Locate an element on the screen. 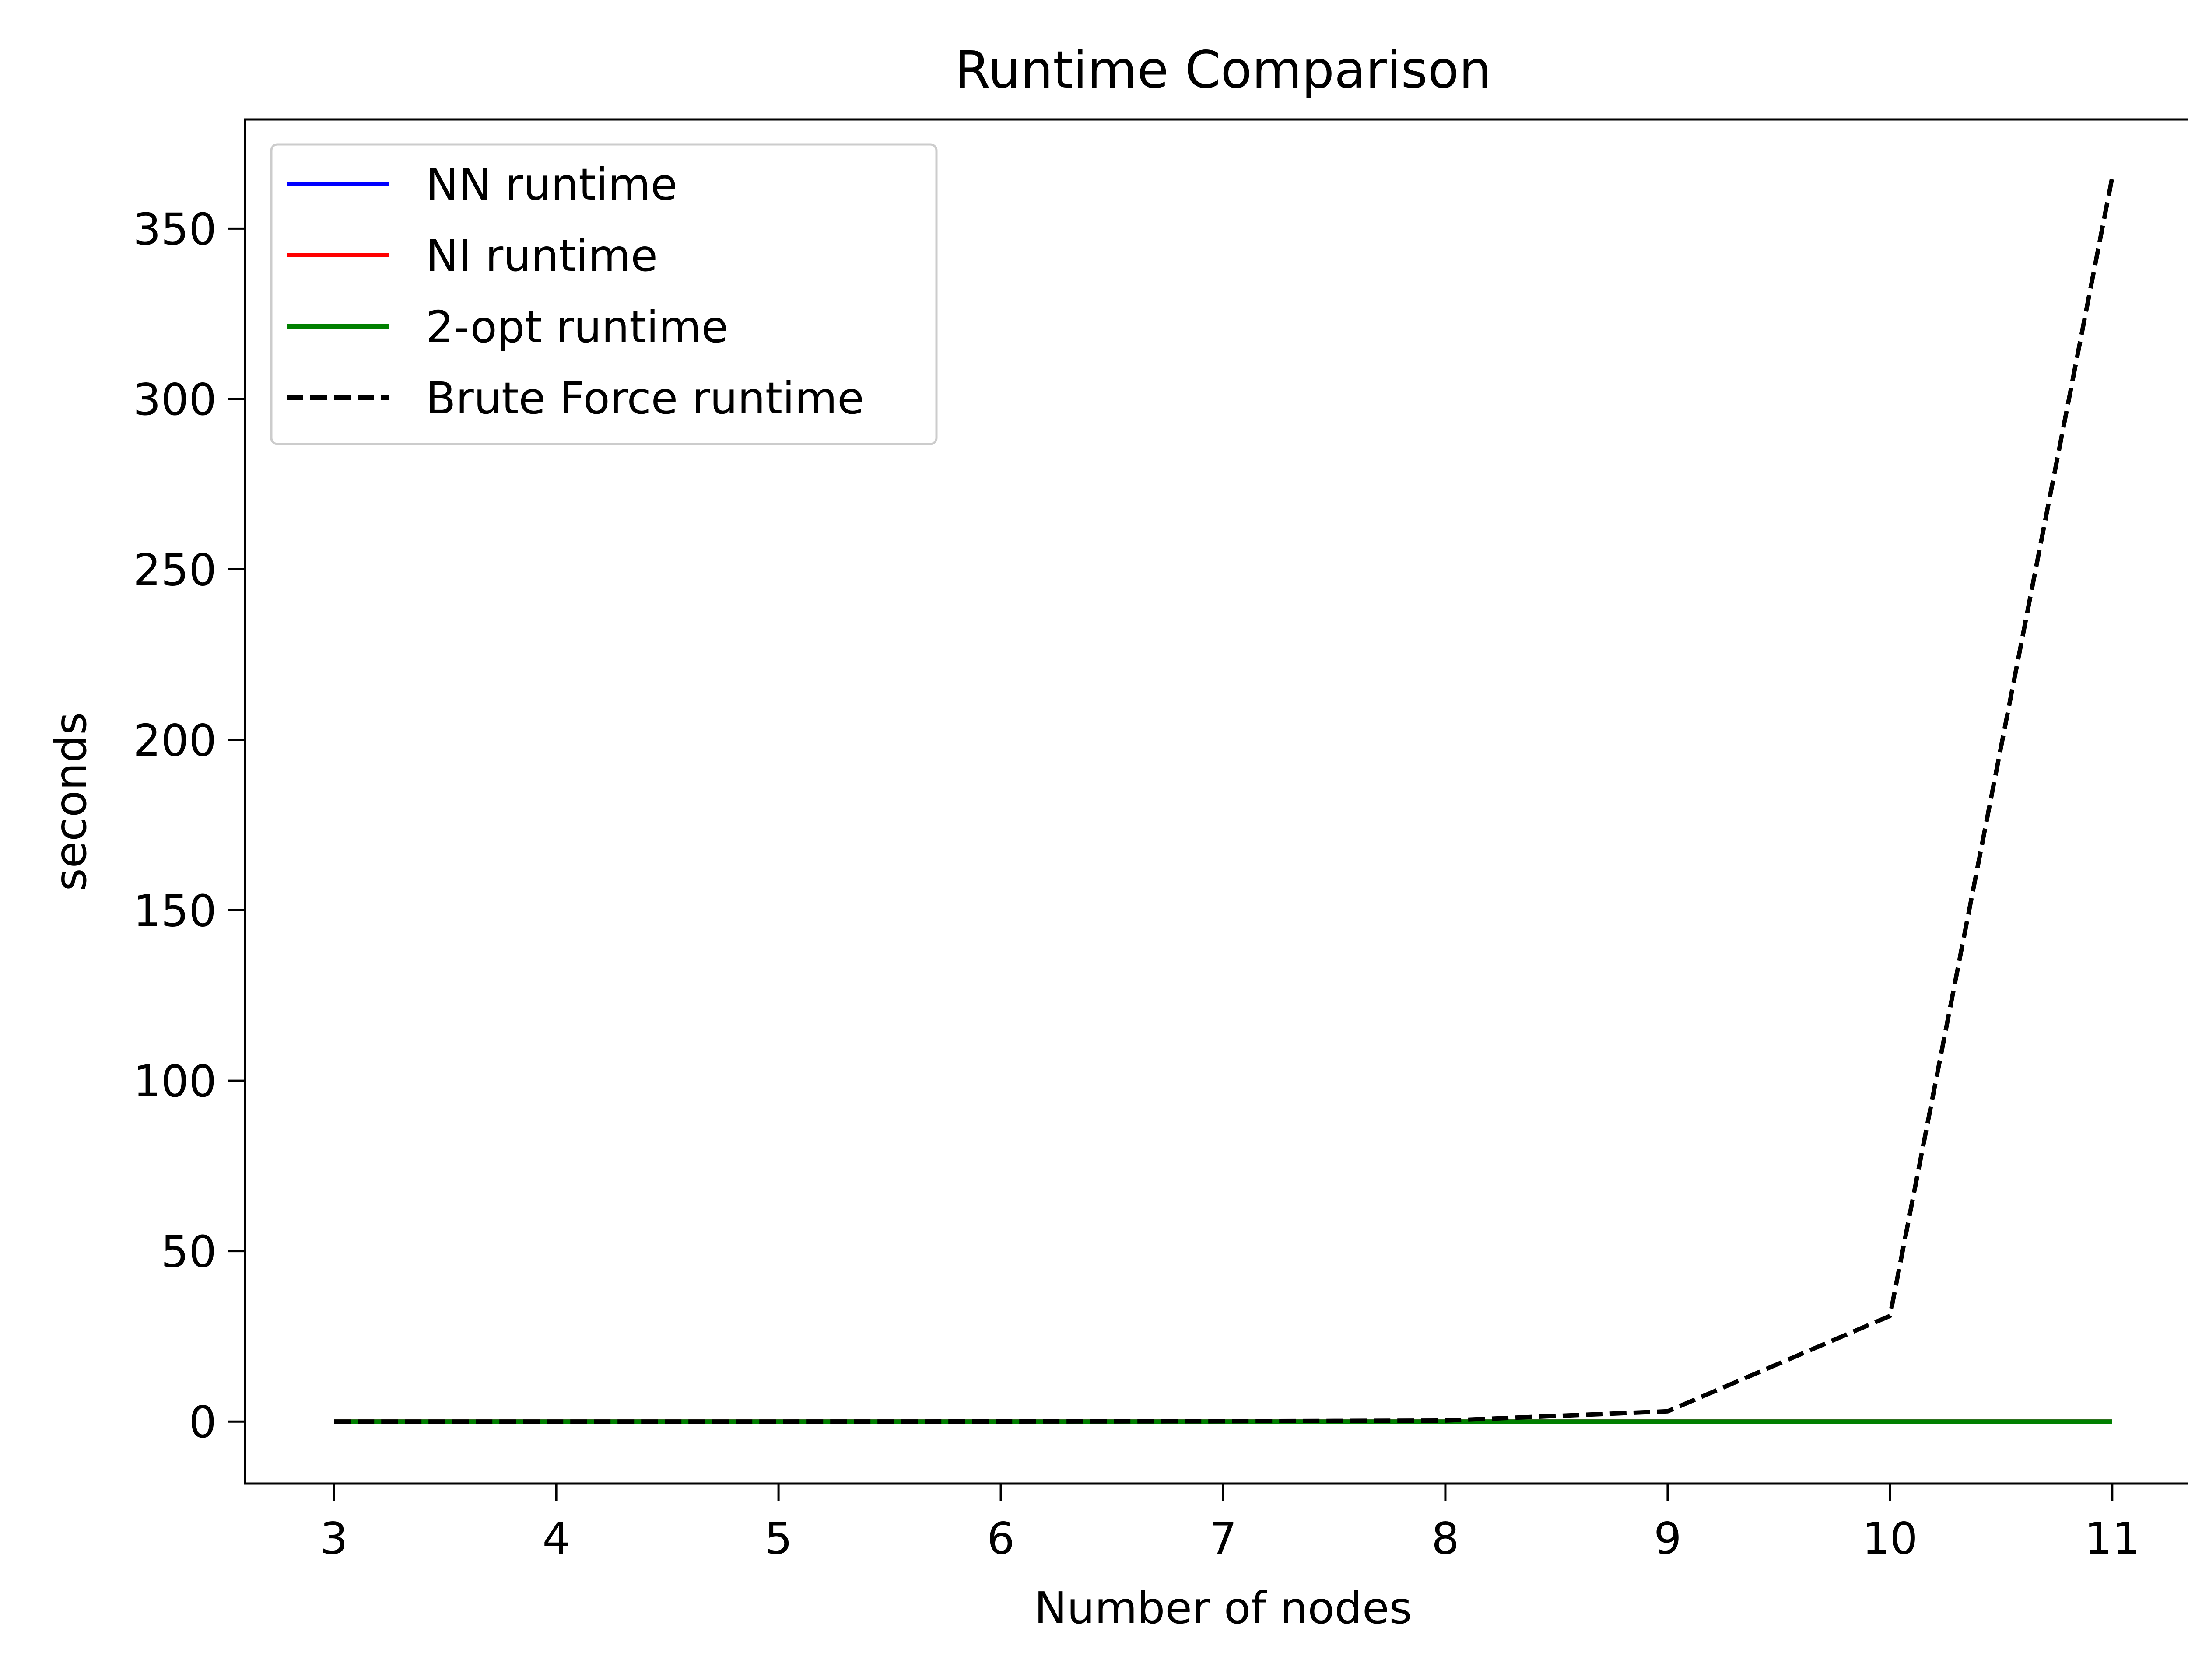 This screenshot has height=1680, width=2188. x-tick-label: 9 is located at coordinates (1668, 1538).